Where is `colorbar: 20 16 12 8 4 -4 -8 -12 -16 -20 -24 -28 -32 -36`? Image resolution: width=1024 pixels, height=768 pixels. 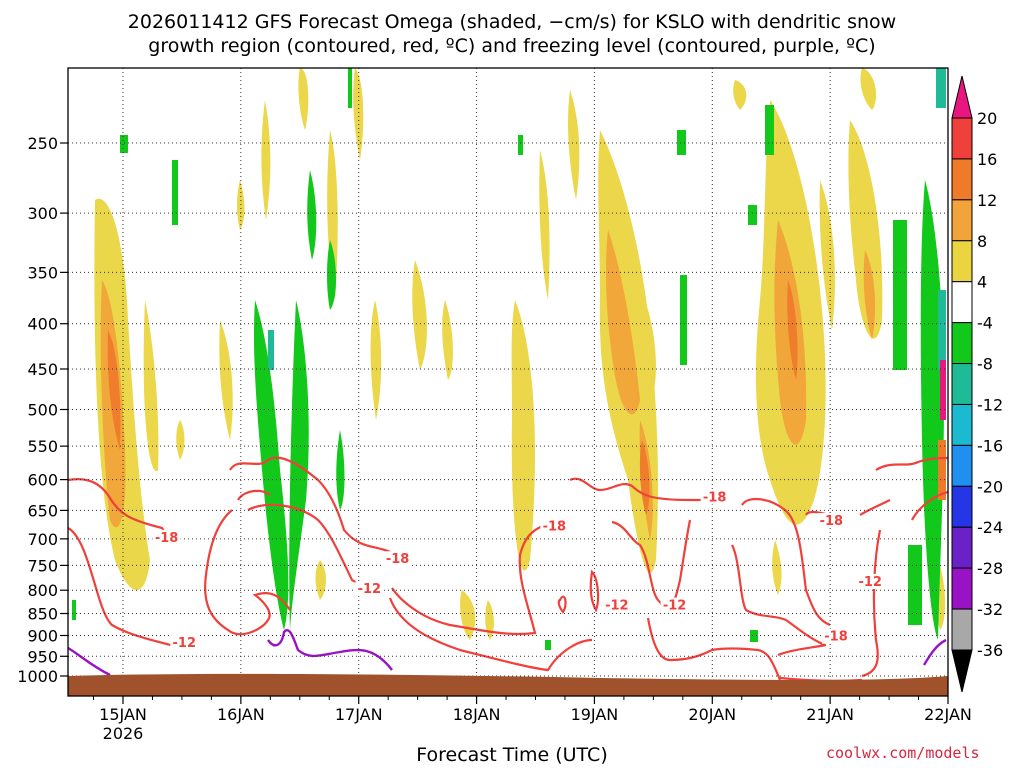 colorbar: 20 16 12 8 4 -4 -8 -12 -16 -20 -24 -28 -32 -36 is located at coordinates (977, 384).